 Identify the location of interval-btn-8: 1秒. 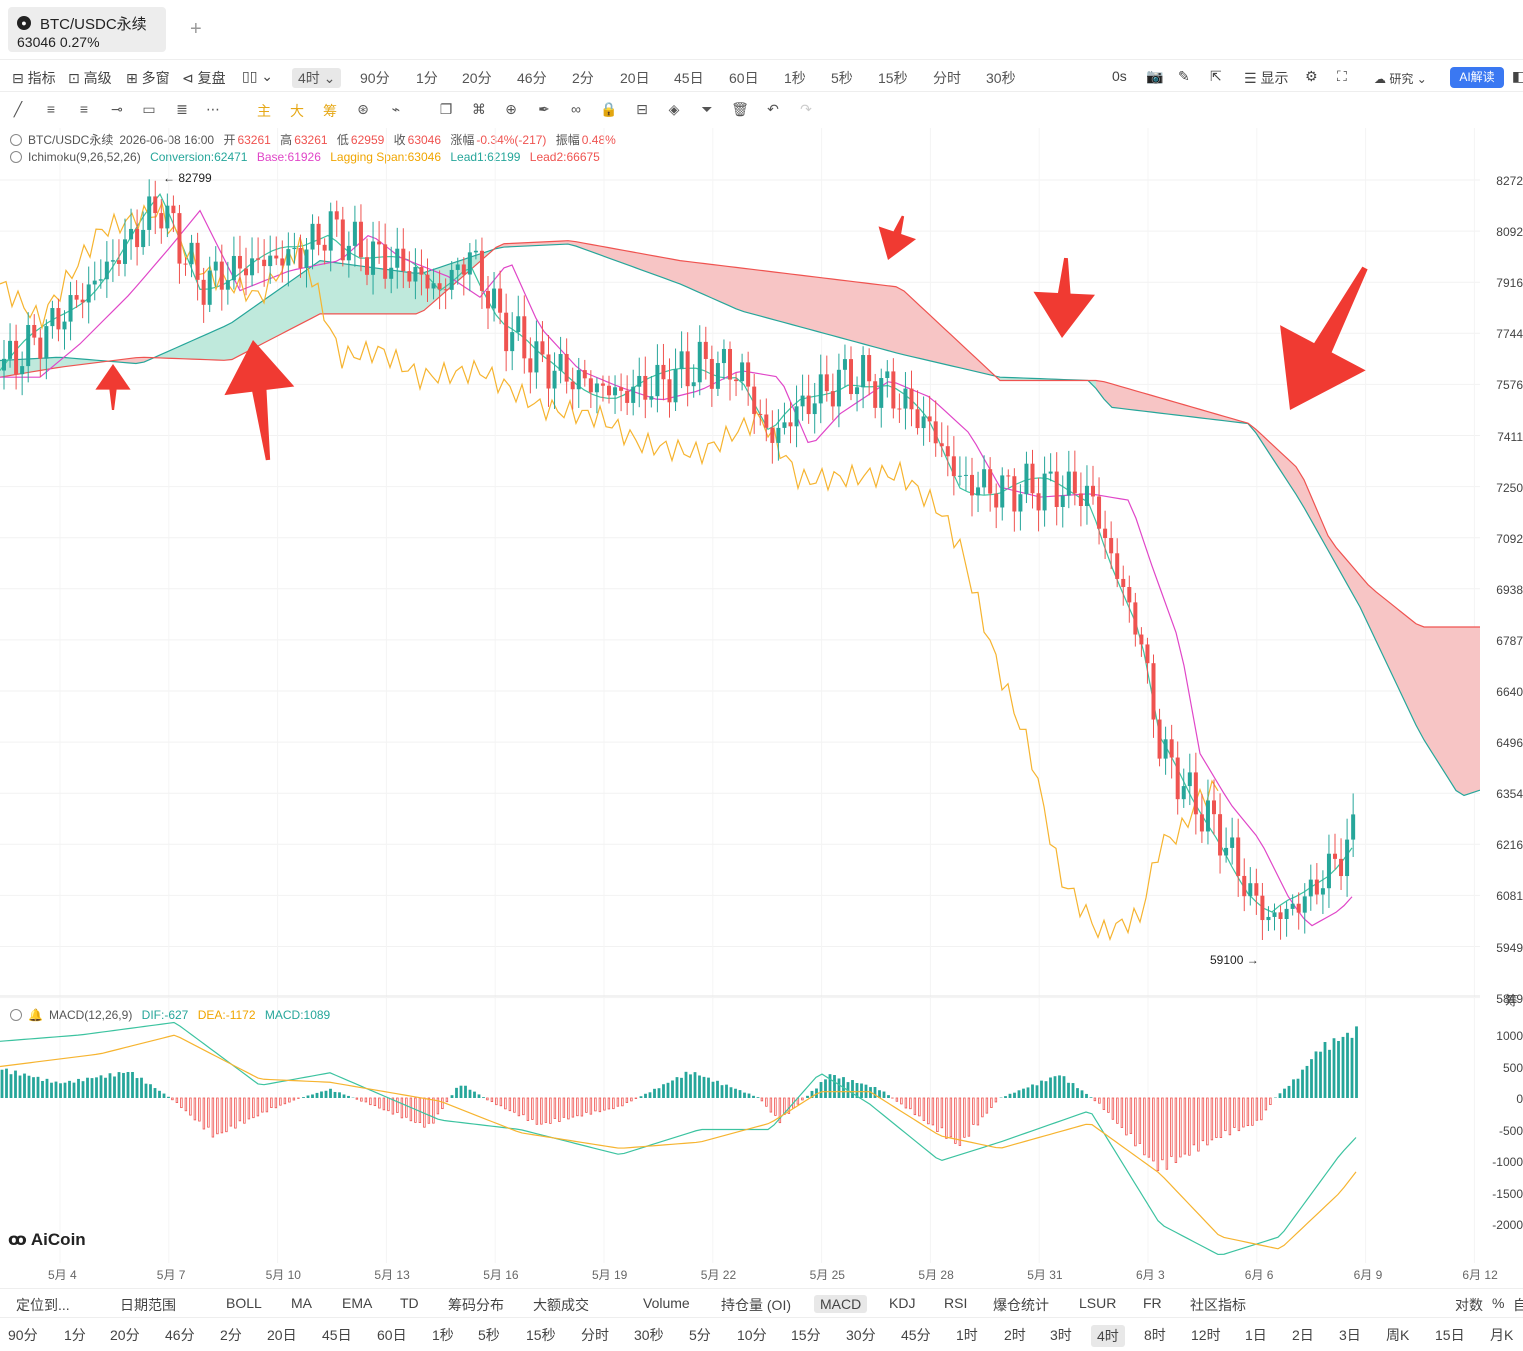
(443, 1335).